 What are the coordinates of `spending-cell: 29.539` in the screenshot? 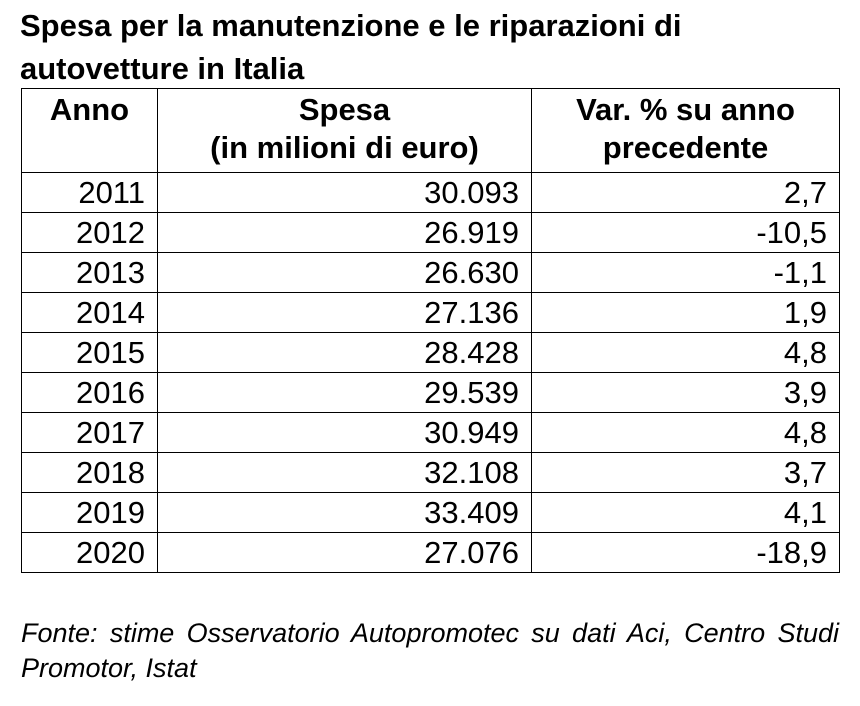 It's located at (344, 392).